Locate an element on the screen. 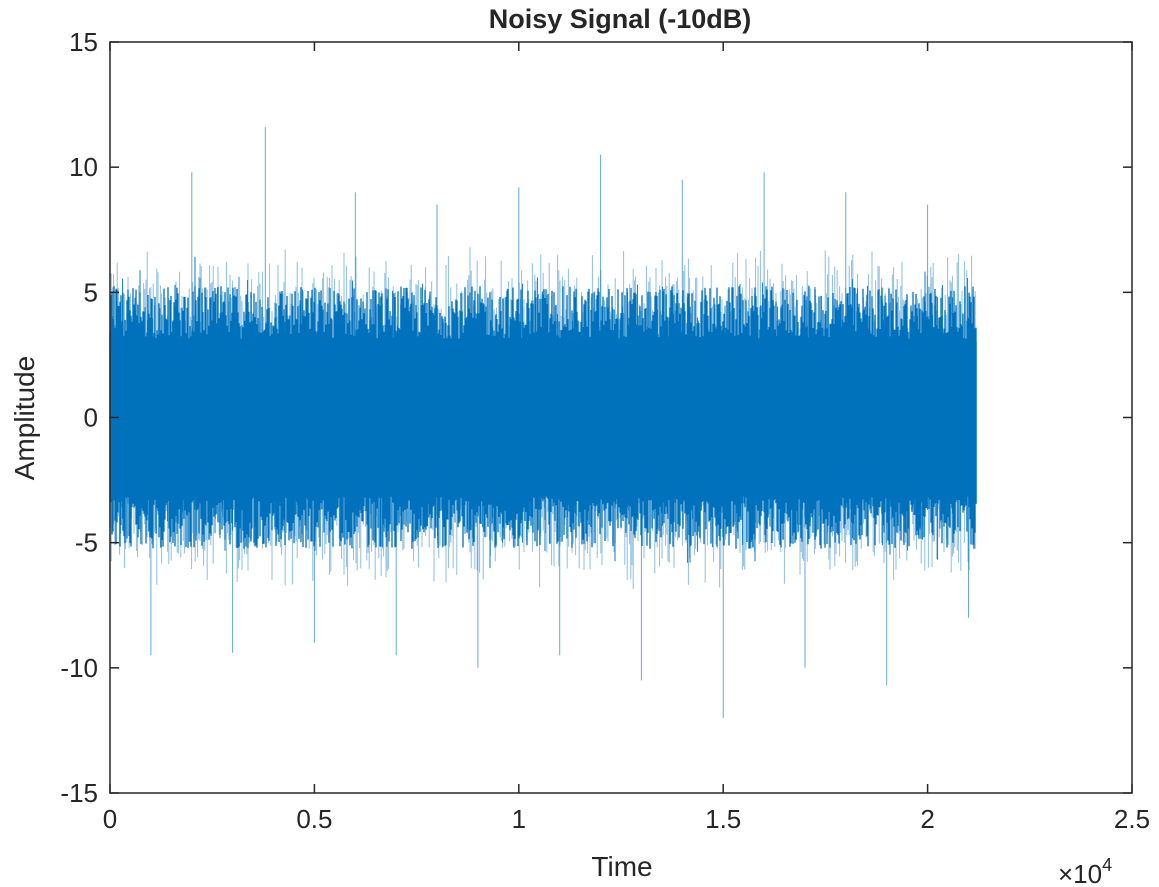 Image resolution: width=1159 pixels, height=887 pixels. y-tick-label: 10 is located at coordinates (83, 167).